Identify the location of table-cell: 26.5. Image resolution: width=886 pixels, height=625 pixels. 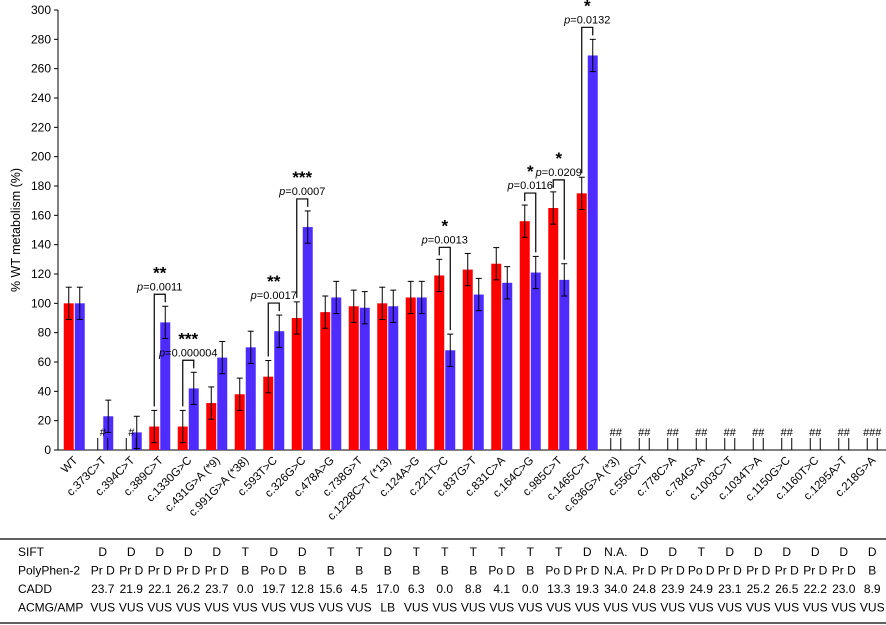
(787, 589).